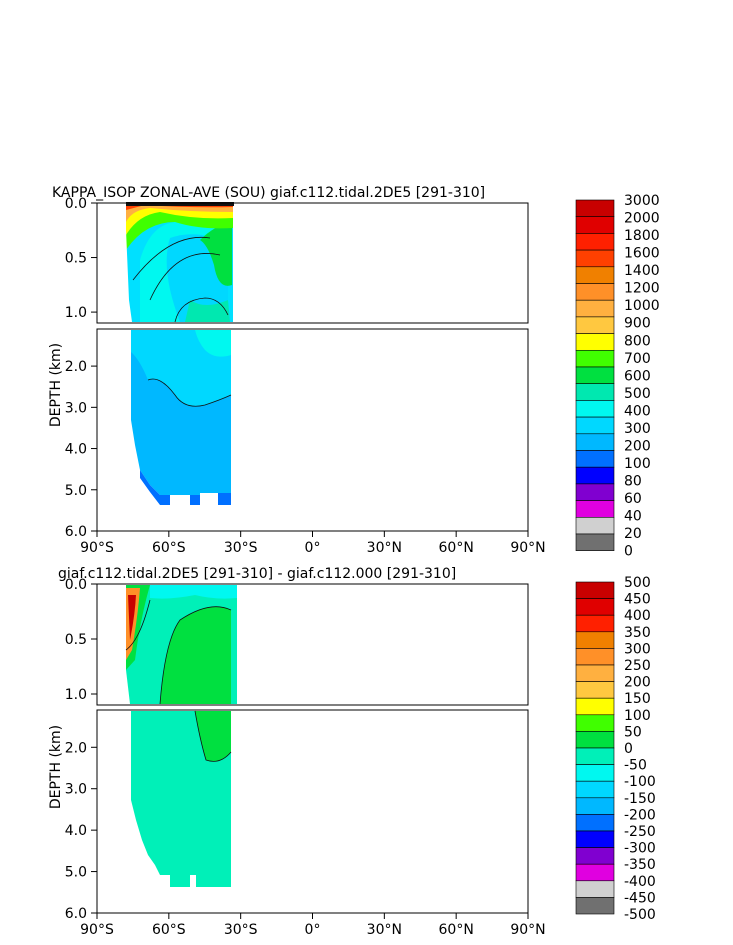 This screenshot has width=733, height=945. I want to click on colorbar-label: 150, so click(637, 699).